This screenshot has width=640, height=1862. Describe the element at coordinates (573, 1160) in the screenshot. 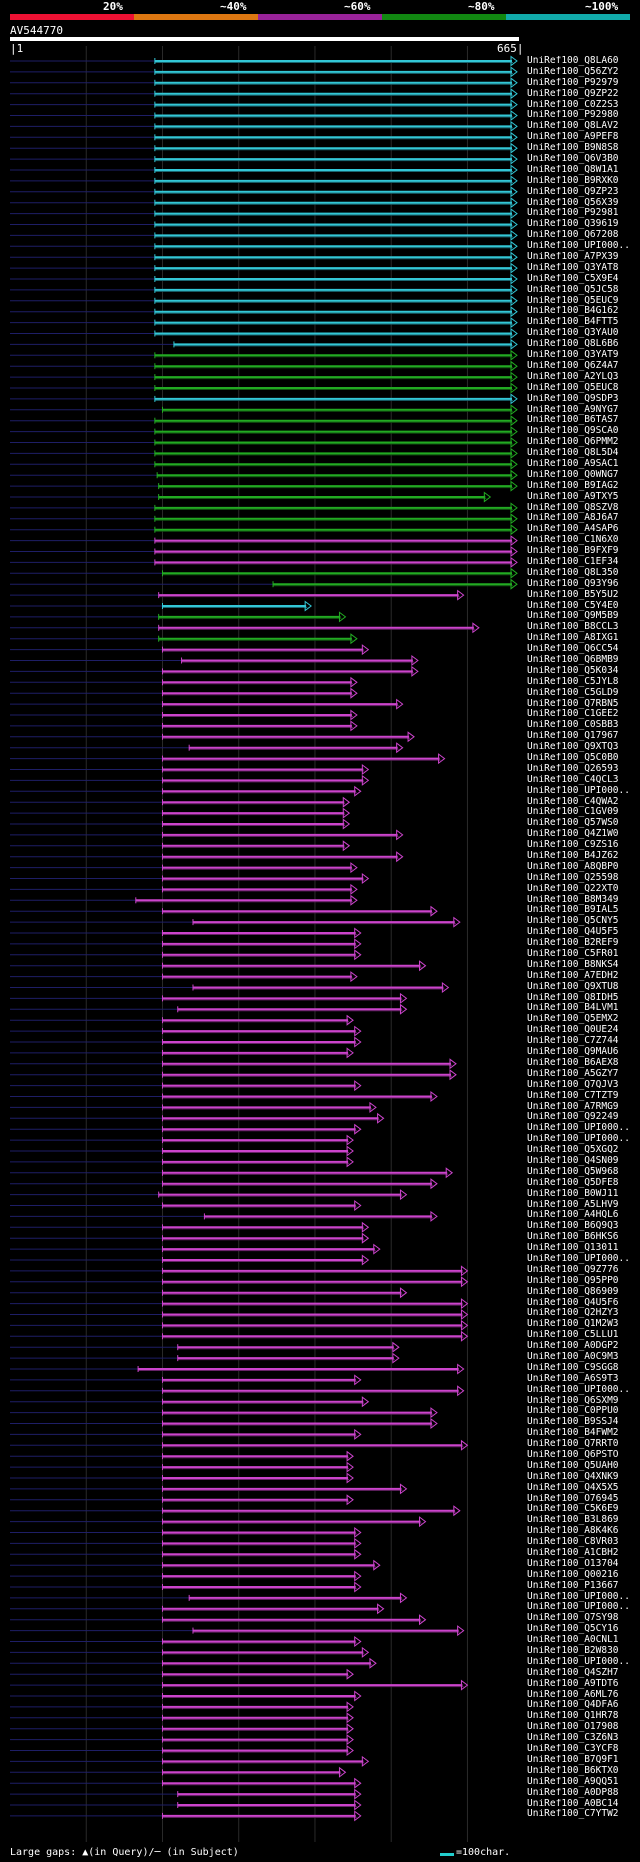

I see `hit-label: UniRef100_Q4SN09` at that location.